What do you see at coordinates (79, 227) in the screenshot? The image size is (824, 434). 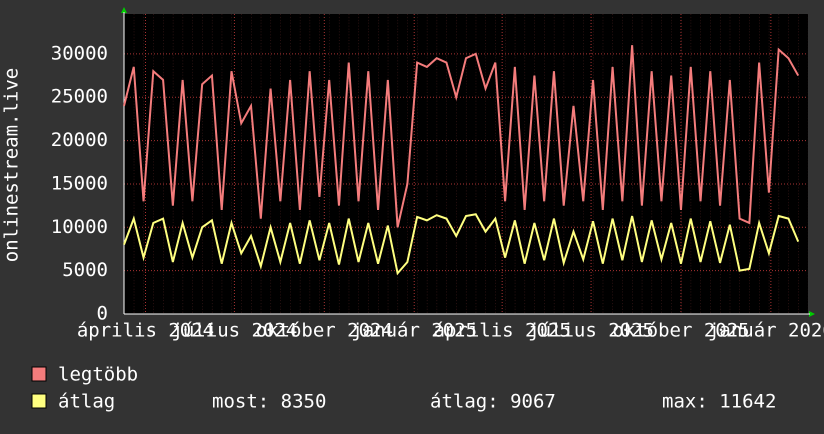 I see `y-tick-label: 10000` at bounding box center [79, 227].